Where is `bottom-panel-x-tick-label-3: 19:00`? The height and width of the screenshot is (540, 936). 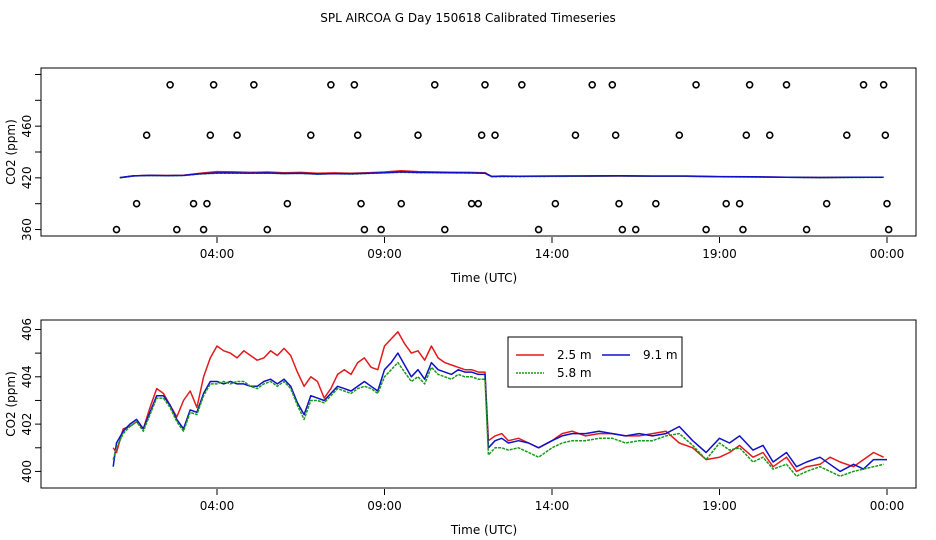
bottom-panel-x-tick-label-3: 19:00 is located at coordinates (719, 506).